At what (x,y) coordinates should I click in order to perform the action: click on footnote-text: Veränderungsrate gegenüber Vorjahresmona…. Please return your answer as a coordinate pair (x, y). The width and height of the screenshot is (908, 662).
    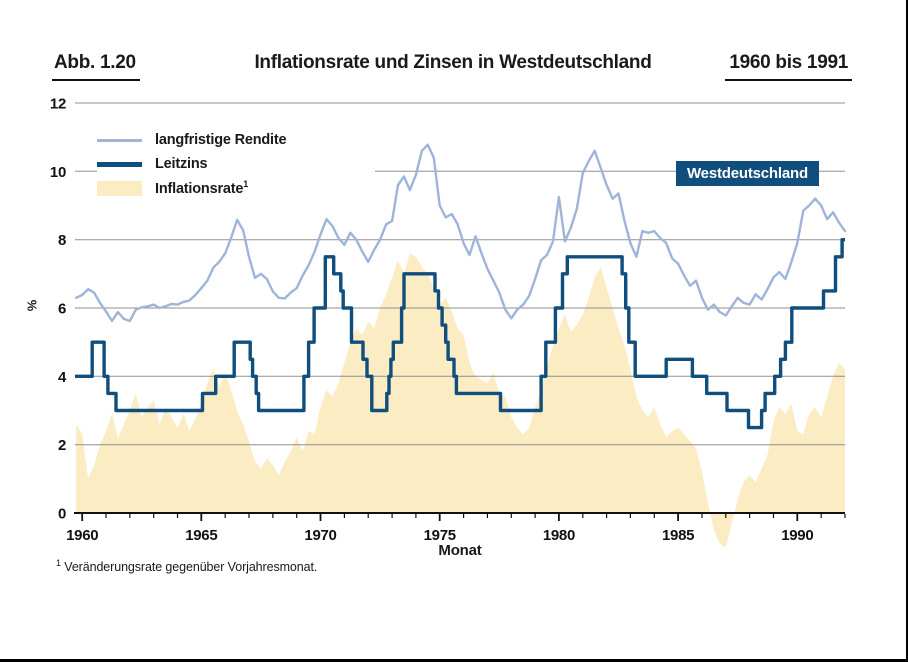
    Looking at the image, I should click on (191, 567).